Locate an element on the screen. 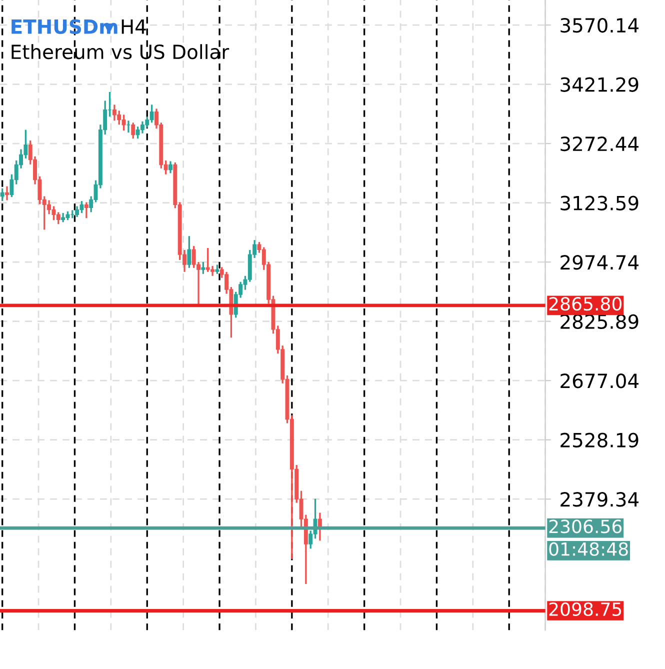  ref-line-label: 2098.75 is located at coordinates (585, 609).